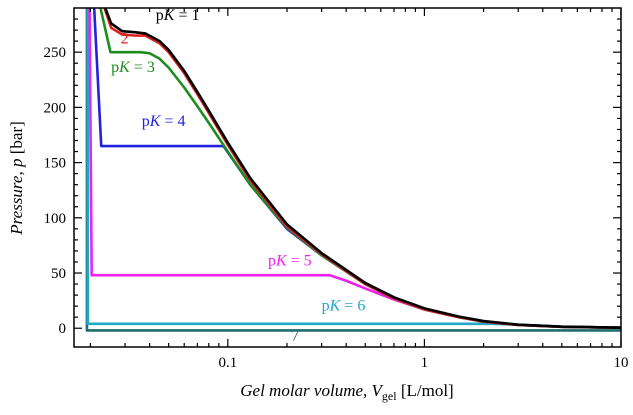  What do you see at coordinates (425, 363) in the screenshot?
I see `x-tick-label: 1` at bounding box center [425, 363].